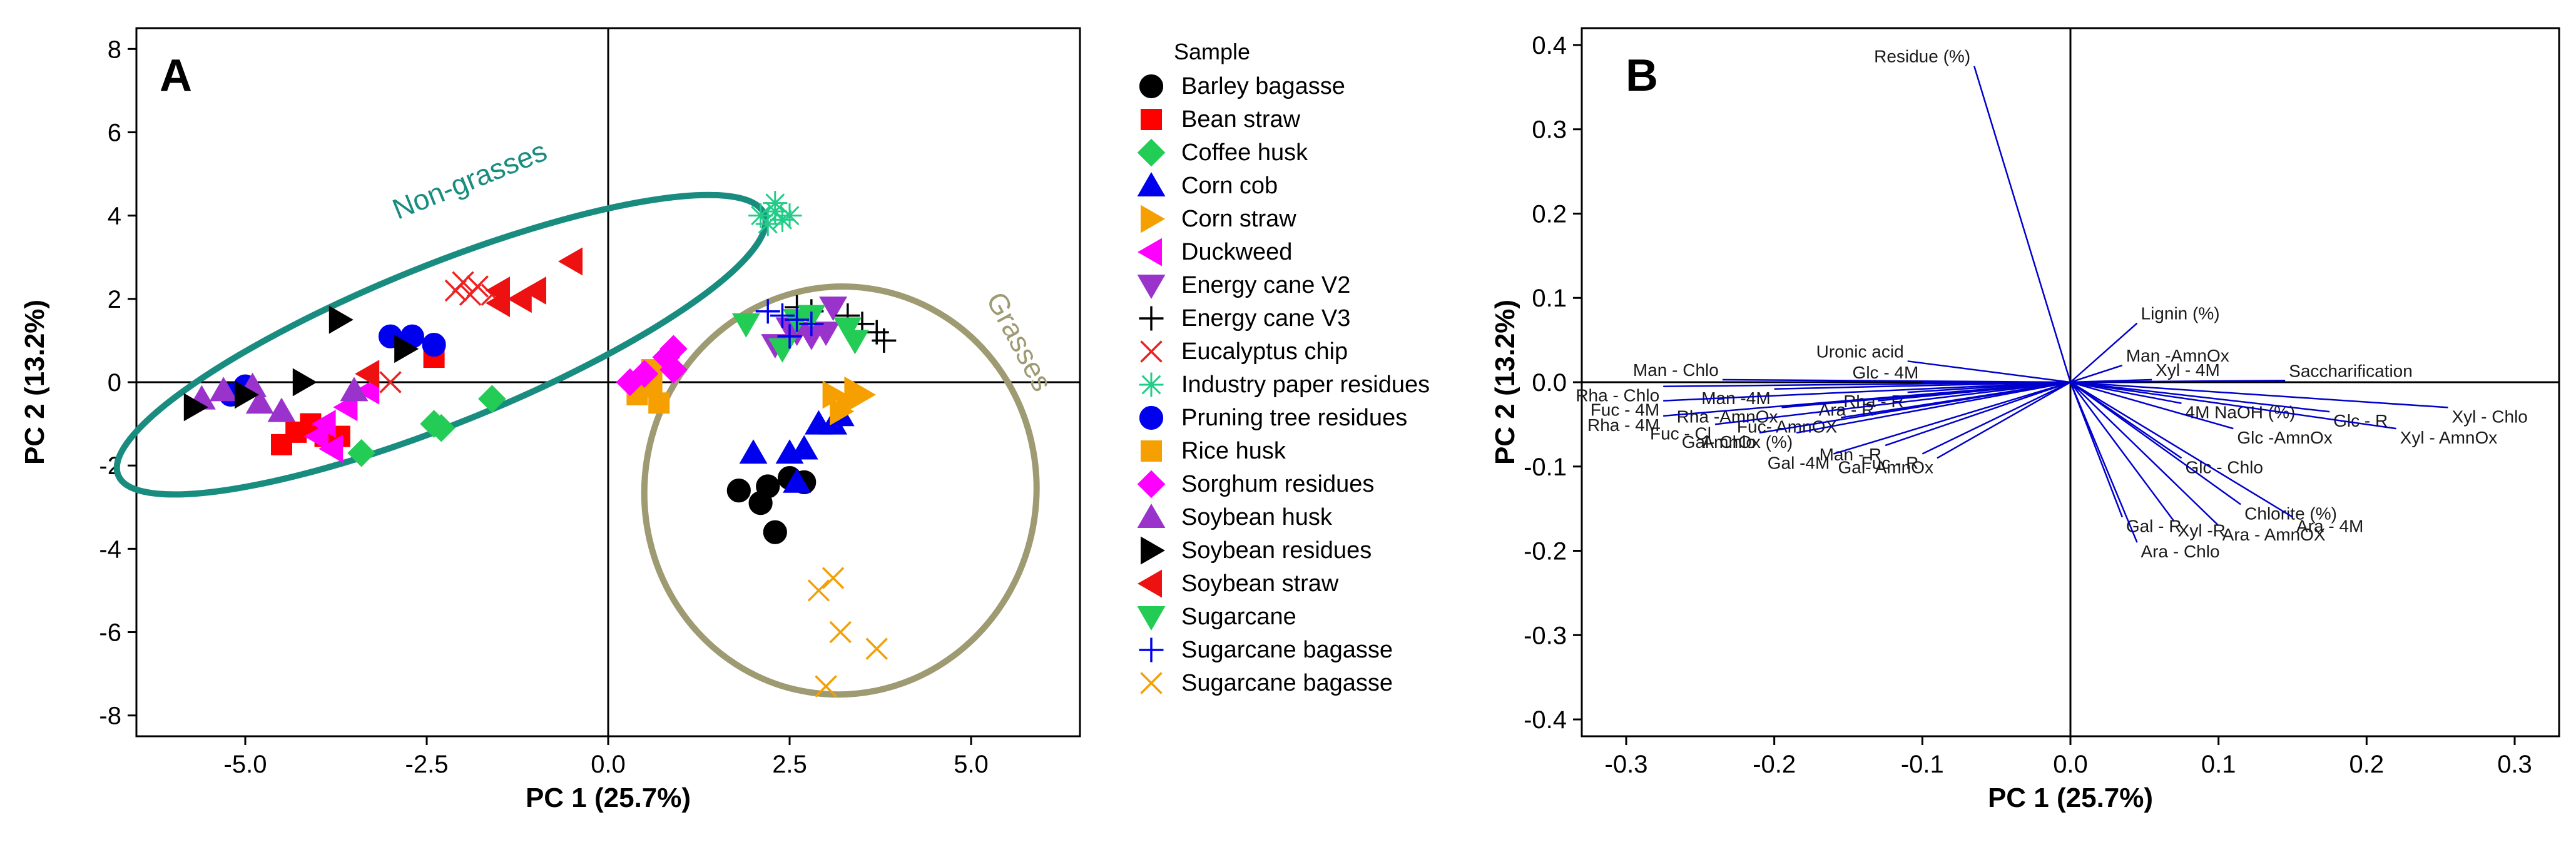 The height and width of the screenshot is (847, 2576). Describe the element at coordinates (1265, 318) in the screenshot. I see `legend-label: Energy cane V3` at that location.